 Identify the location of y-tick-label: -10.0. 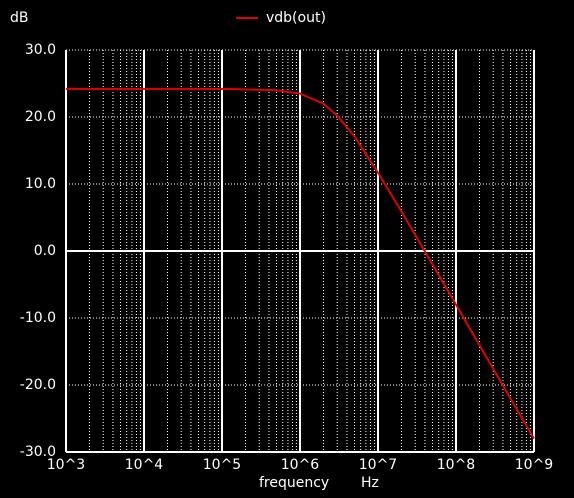
(38, 318).